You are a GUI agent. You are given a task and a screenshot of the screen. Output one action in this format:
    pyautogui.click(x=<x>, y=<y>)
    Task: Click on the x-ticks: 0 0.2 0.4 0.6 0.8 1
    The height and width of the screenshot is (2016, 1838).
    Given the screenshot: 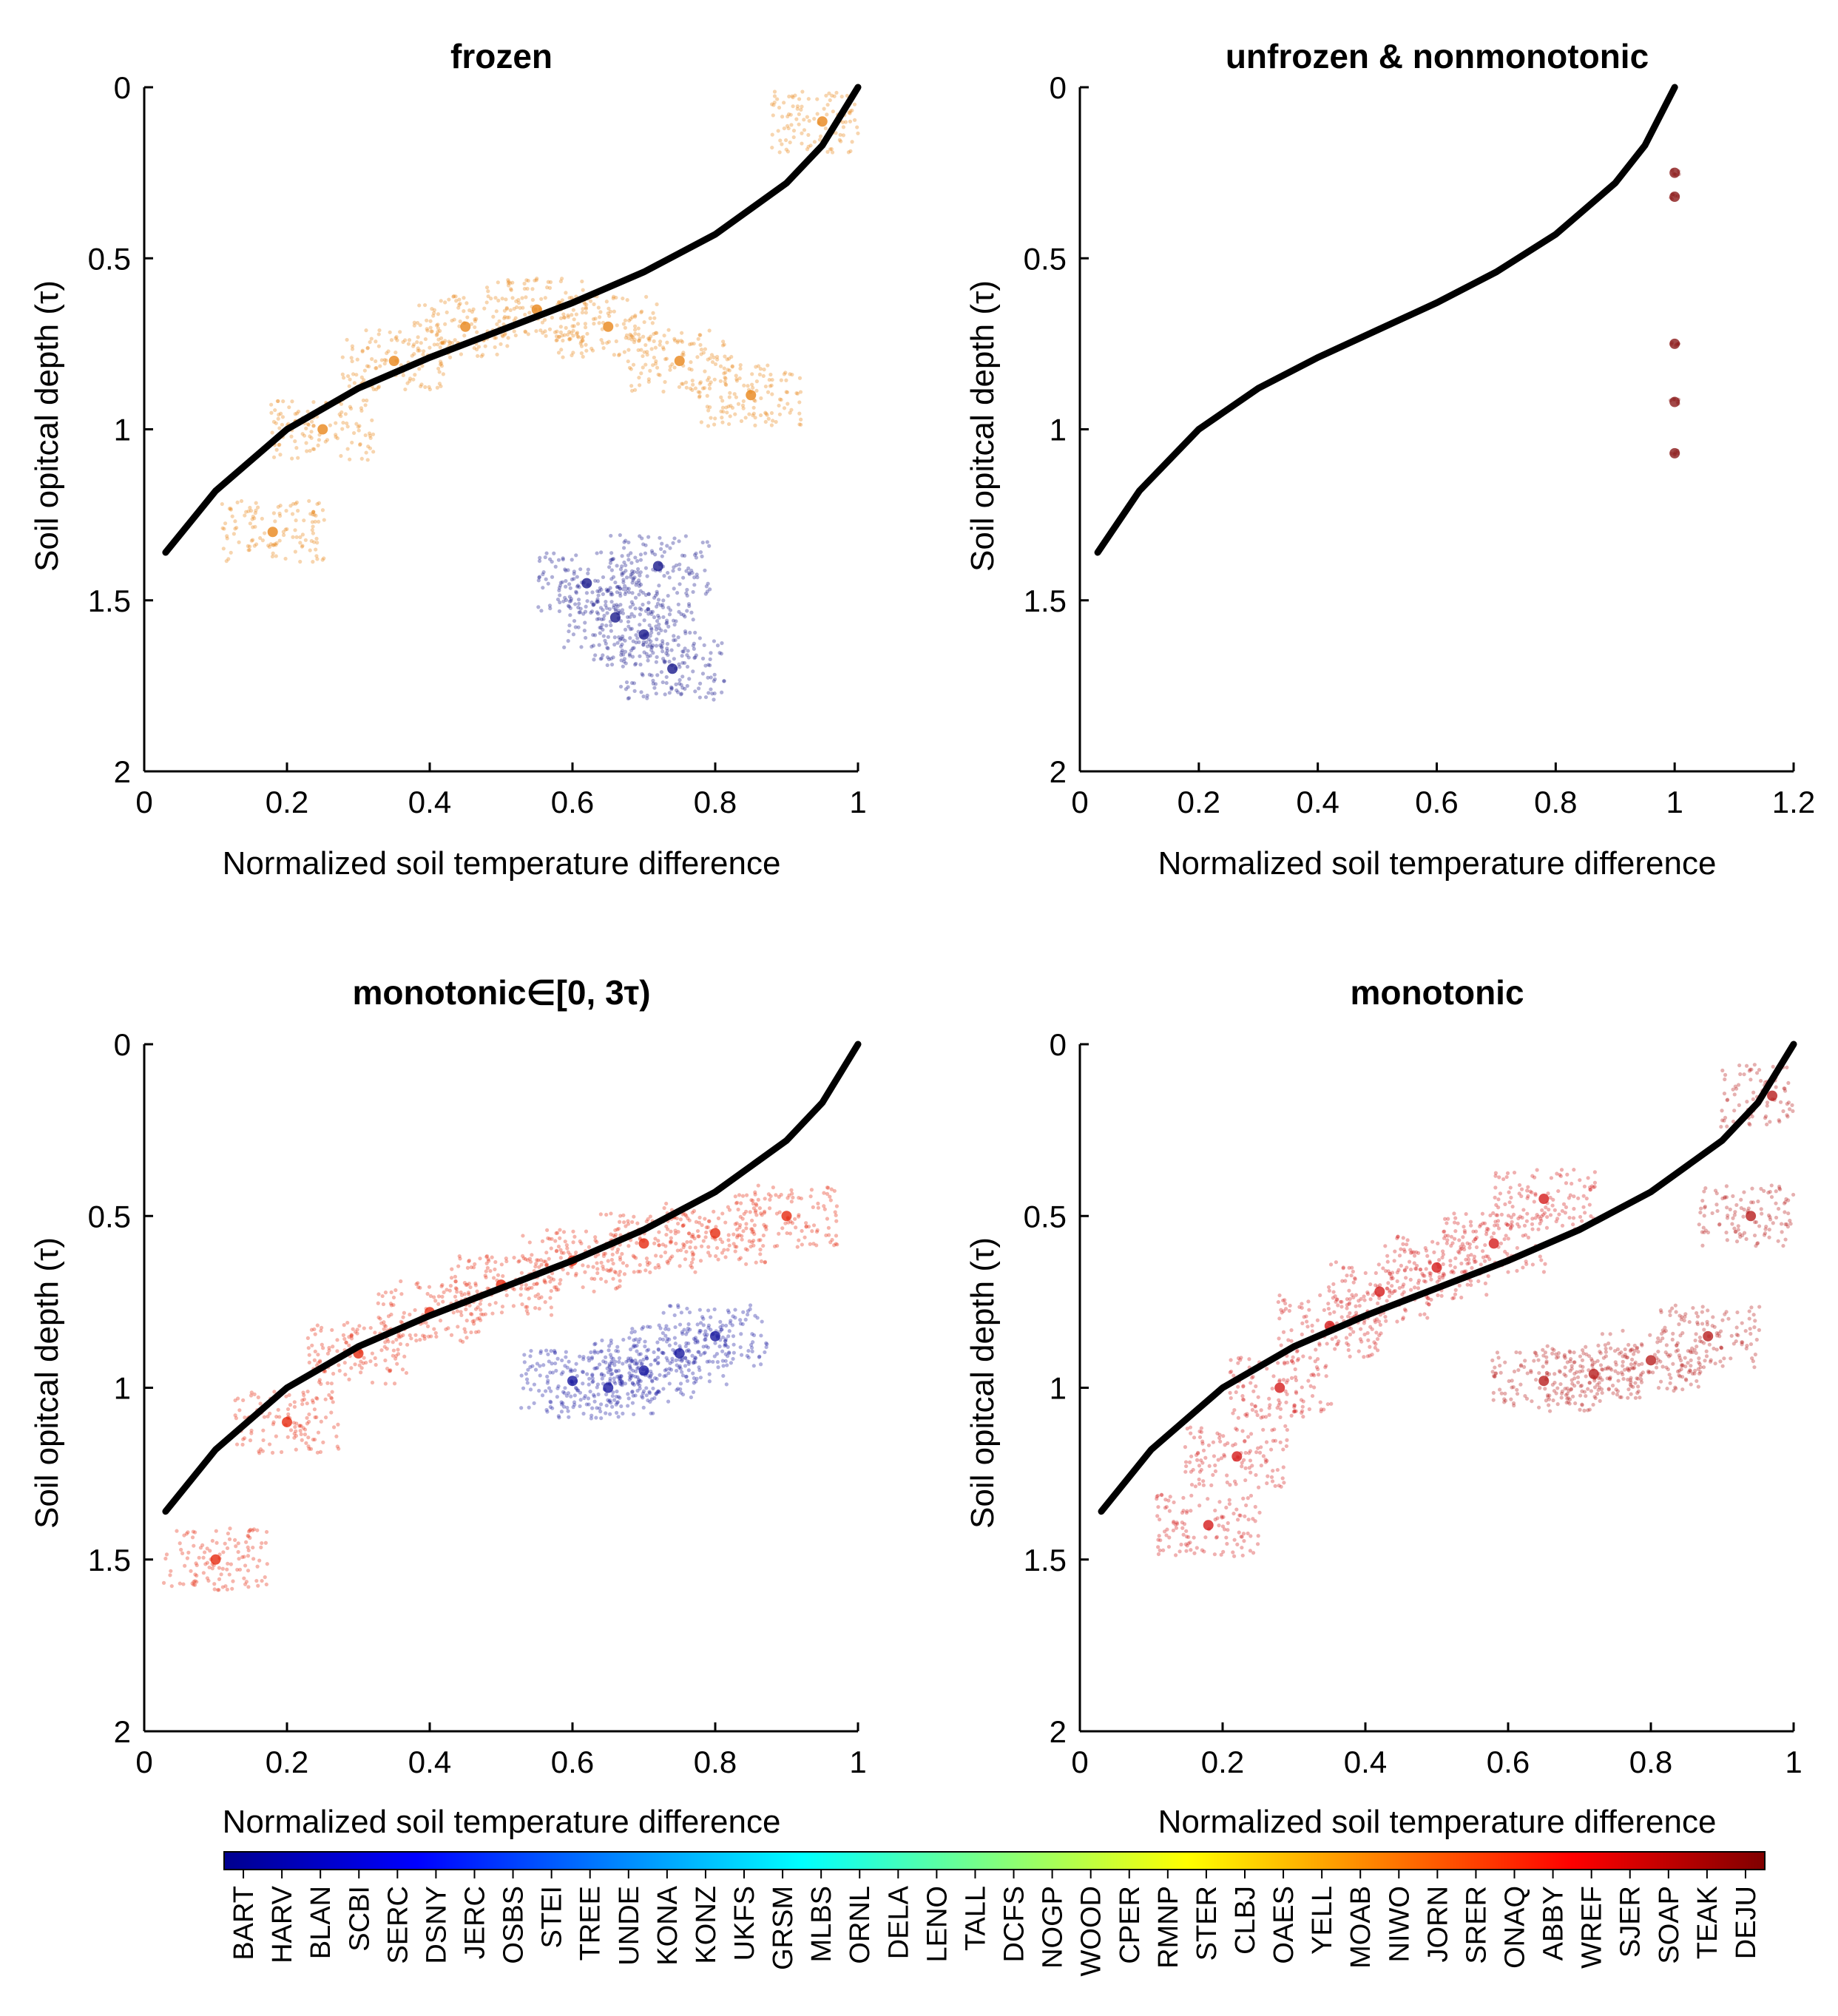 What is the action you would take?
    pyautogui.click(x=501, y=1751)
    